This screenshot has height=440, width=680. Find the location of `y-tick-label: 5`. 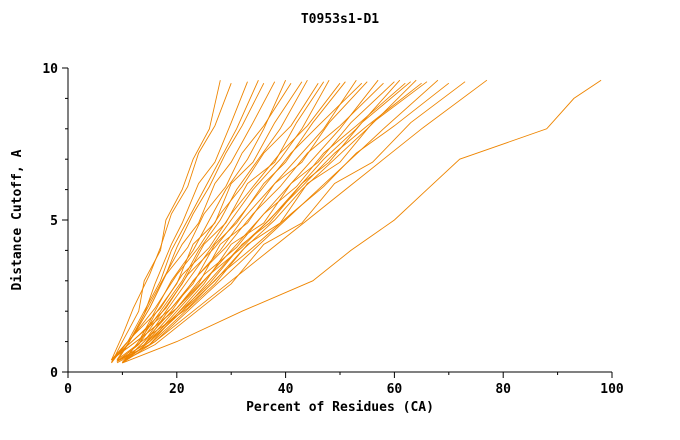

y-tick-label: 5 is located at coordinates (54, 221).